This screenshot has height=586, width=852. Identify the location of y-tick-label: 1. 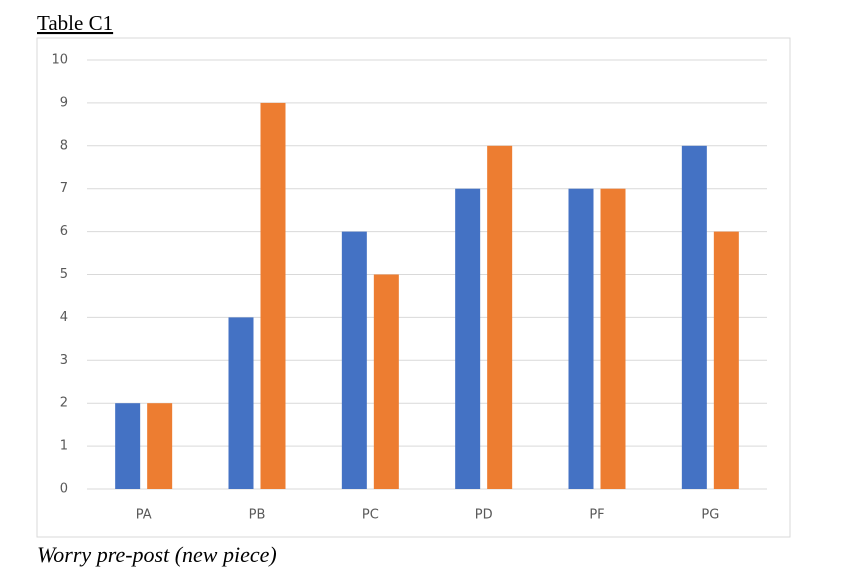
(64, 446).